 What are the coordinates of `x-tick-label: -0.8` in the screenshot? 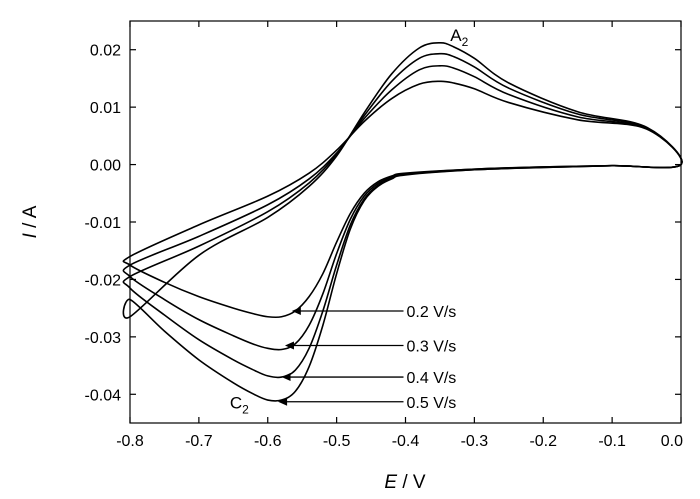 It's located at (130, 441).